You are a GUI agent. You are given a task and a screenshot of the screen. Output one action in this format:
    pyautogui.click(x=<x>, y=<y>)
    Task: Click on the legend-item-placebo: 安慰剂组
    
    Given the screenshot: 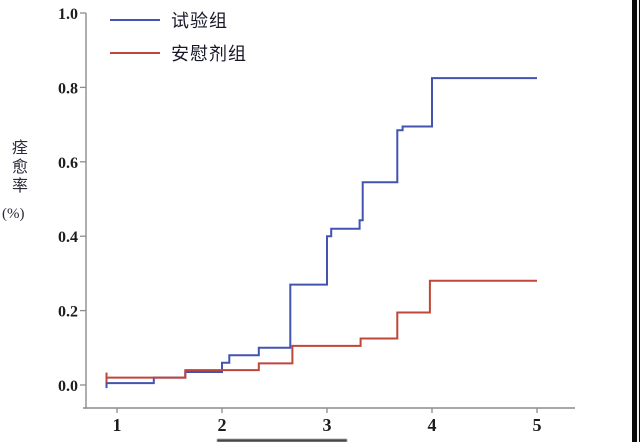 What is the action you would take?
    pyautogui.click(x=178, y=52)
    